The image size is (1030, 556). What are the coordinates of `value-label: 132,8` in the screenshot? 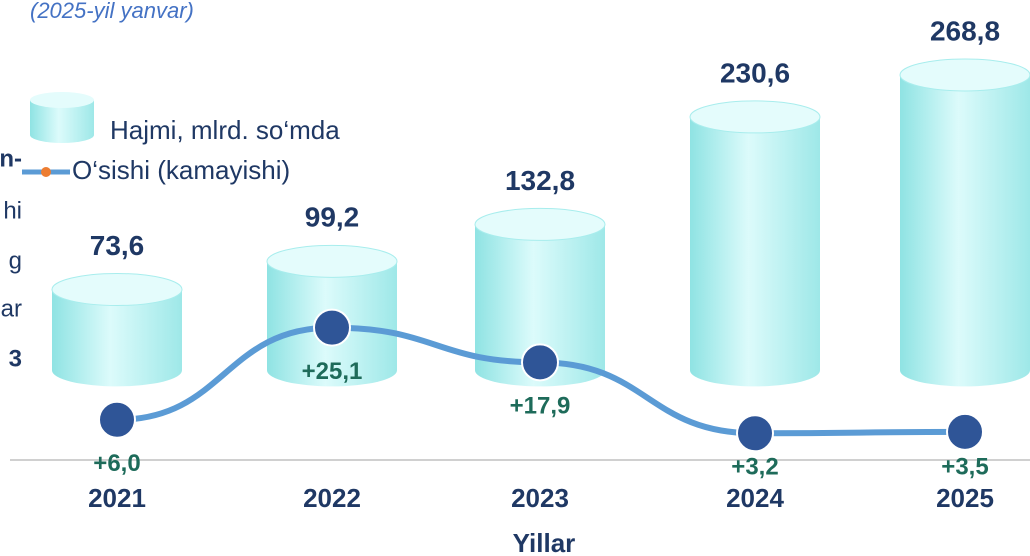 It's located at (540, 180).